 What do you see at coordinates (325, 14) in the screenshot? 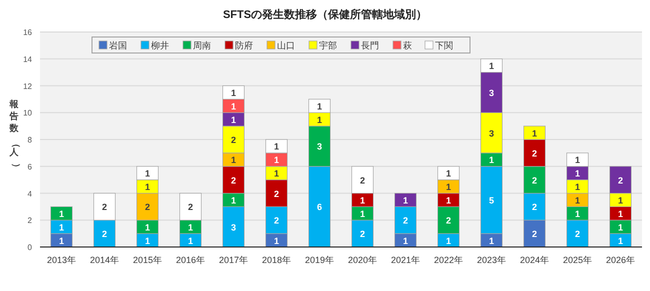
I see `chart-title: SFTSの発生数推移（保健所管轄地域別）` at bounding box center [325, 14].